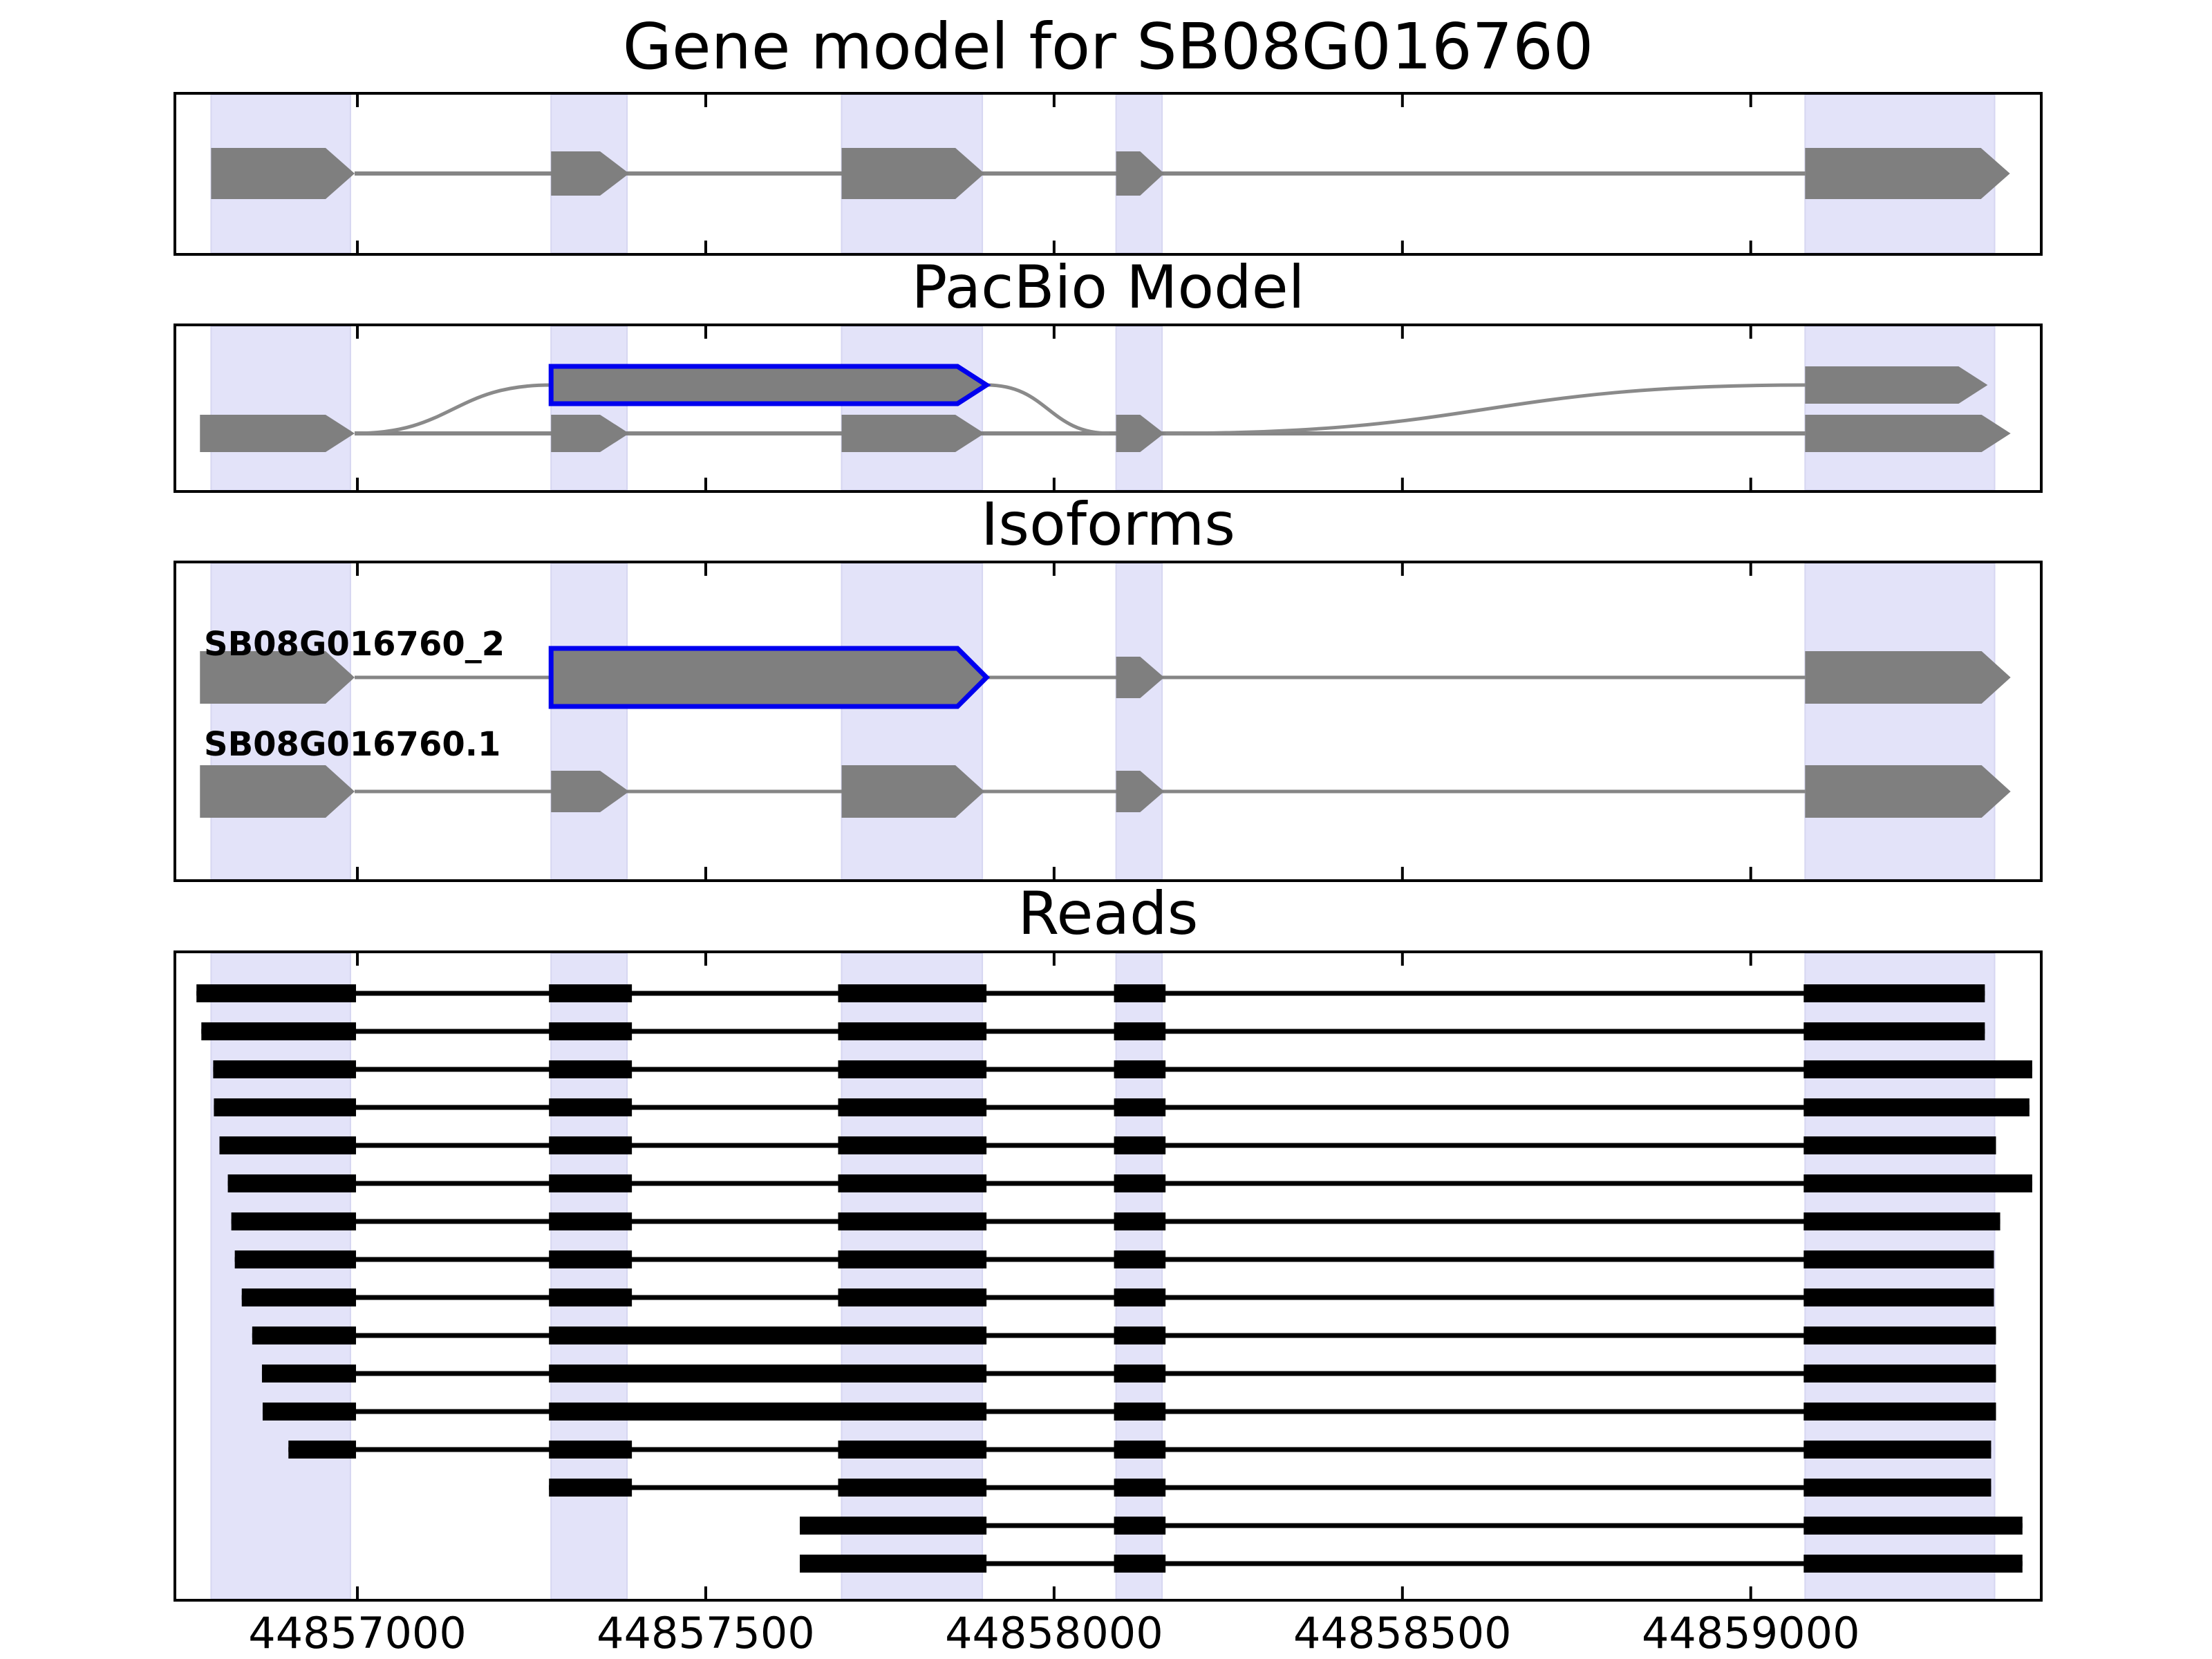 The image size is (2212, 1659). What do you see at coordinates (354, 644) in the screenshot?
I see `isoform-label-sb08g016760_2: SB08G016760_2` at bounding box center [354, 644].